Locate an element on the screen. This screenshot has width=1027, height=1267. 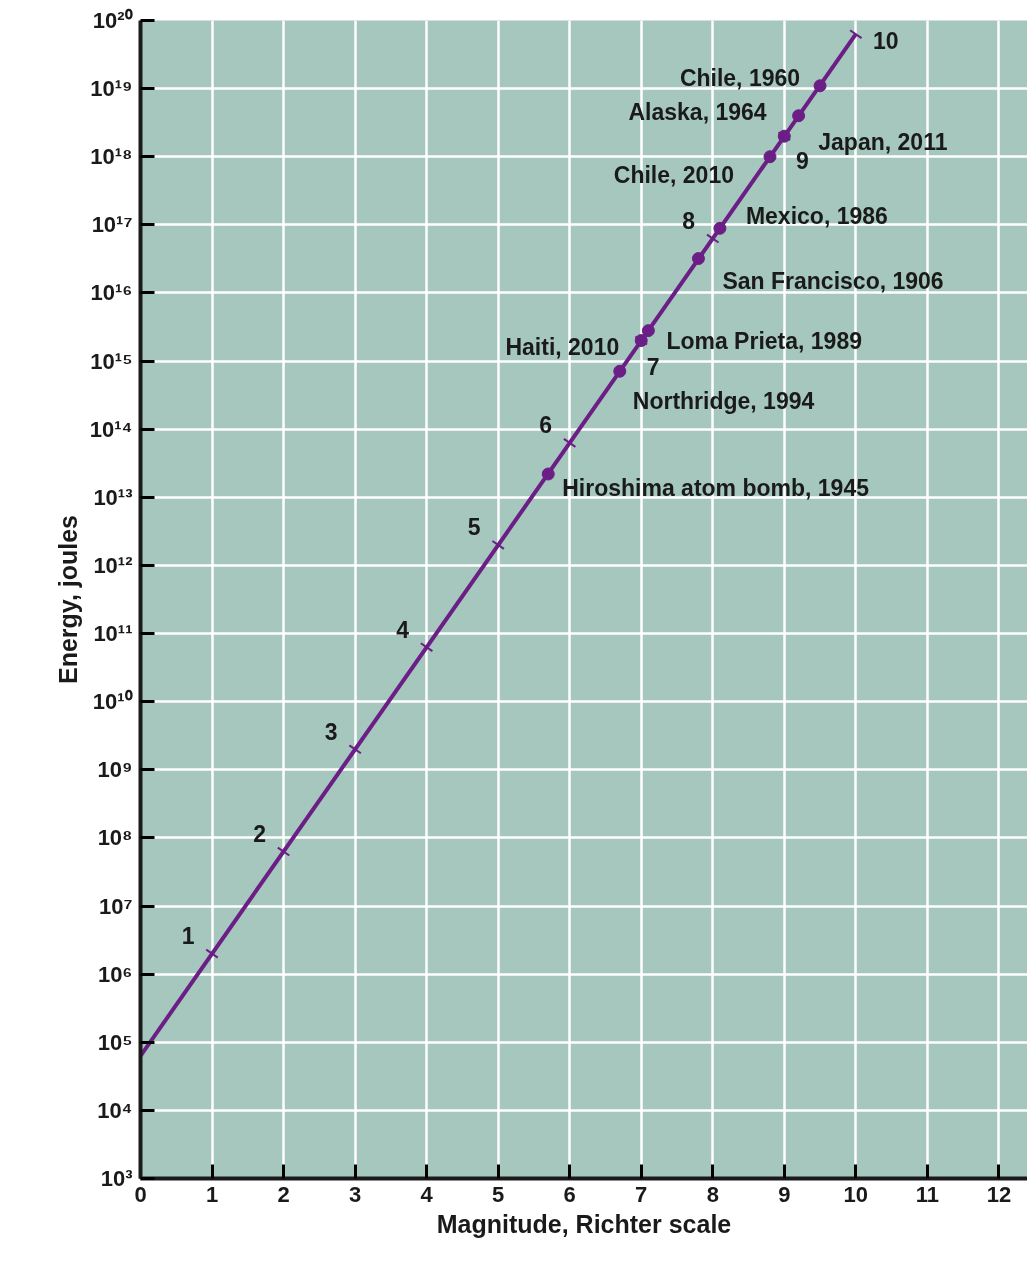
annotation: Alaska, 1964 is located at coordinates (697, 111).